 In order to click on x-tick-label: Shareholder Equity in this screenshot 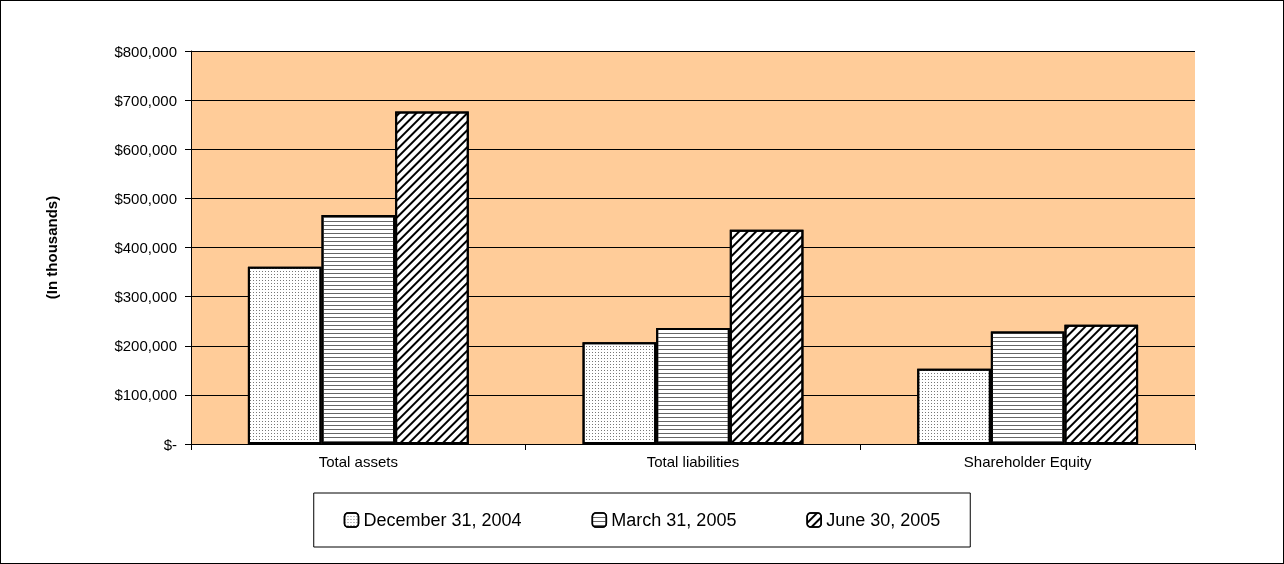, I will do `click(1027, 461)`.